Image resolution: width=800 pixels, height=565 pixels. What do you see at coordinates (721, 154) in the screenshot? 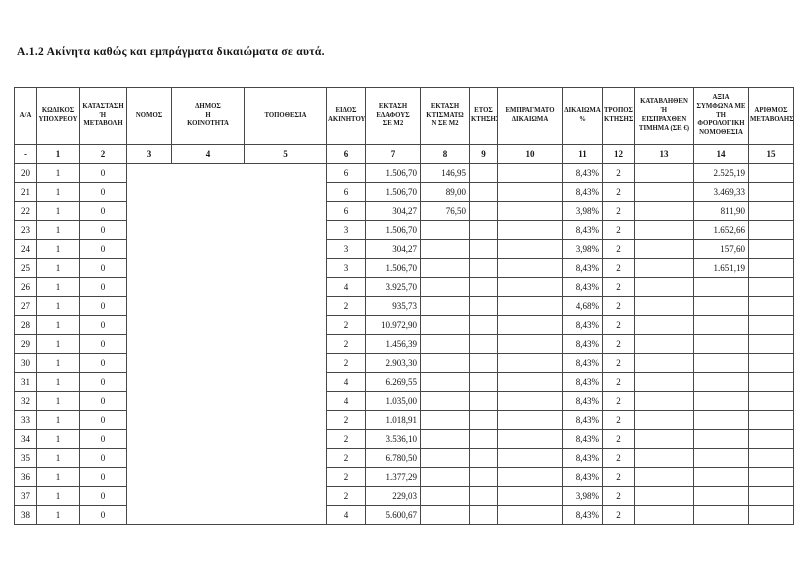
I see `column-number-axia: 14` at bounding box center [721, 154].